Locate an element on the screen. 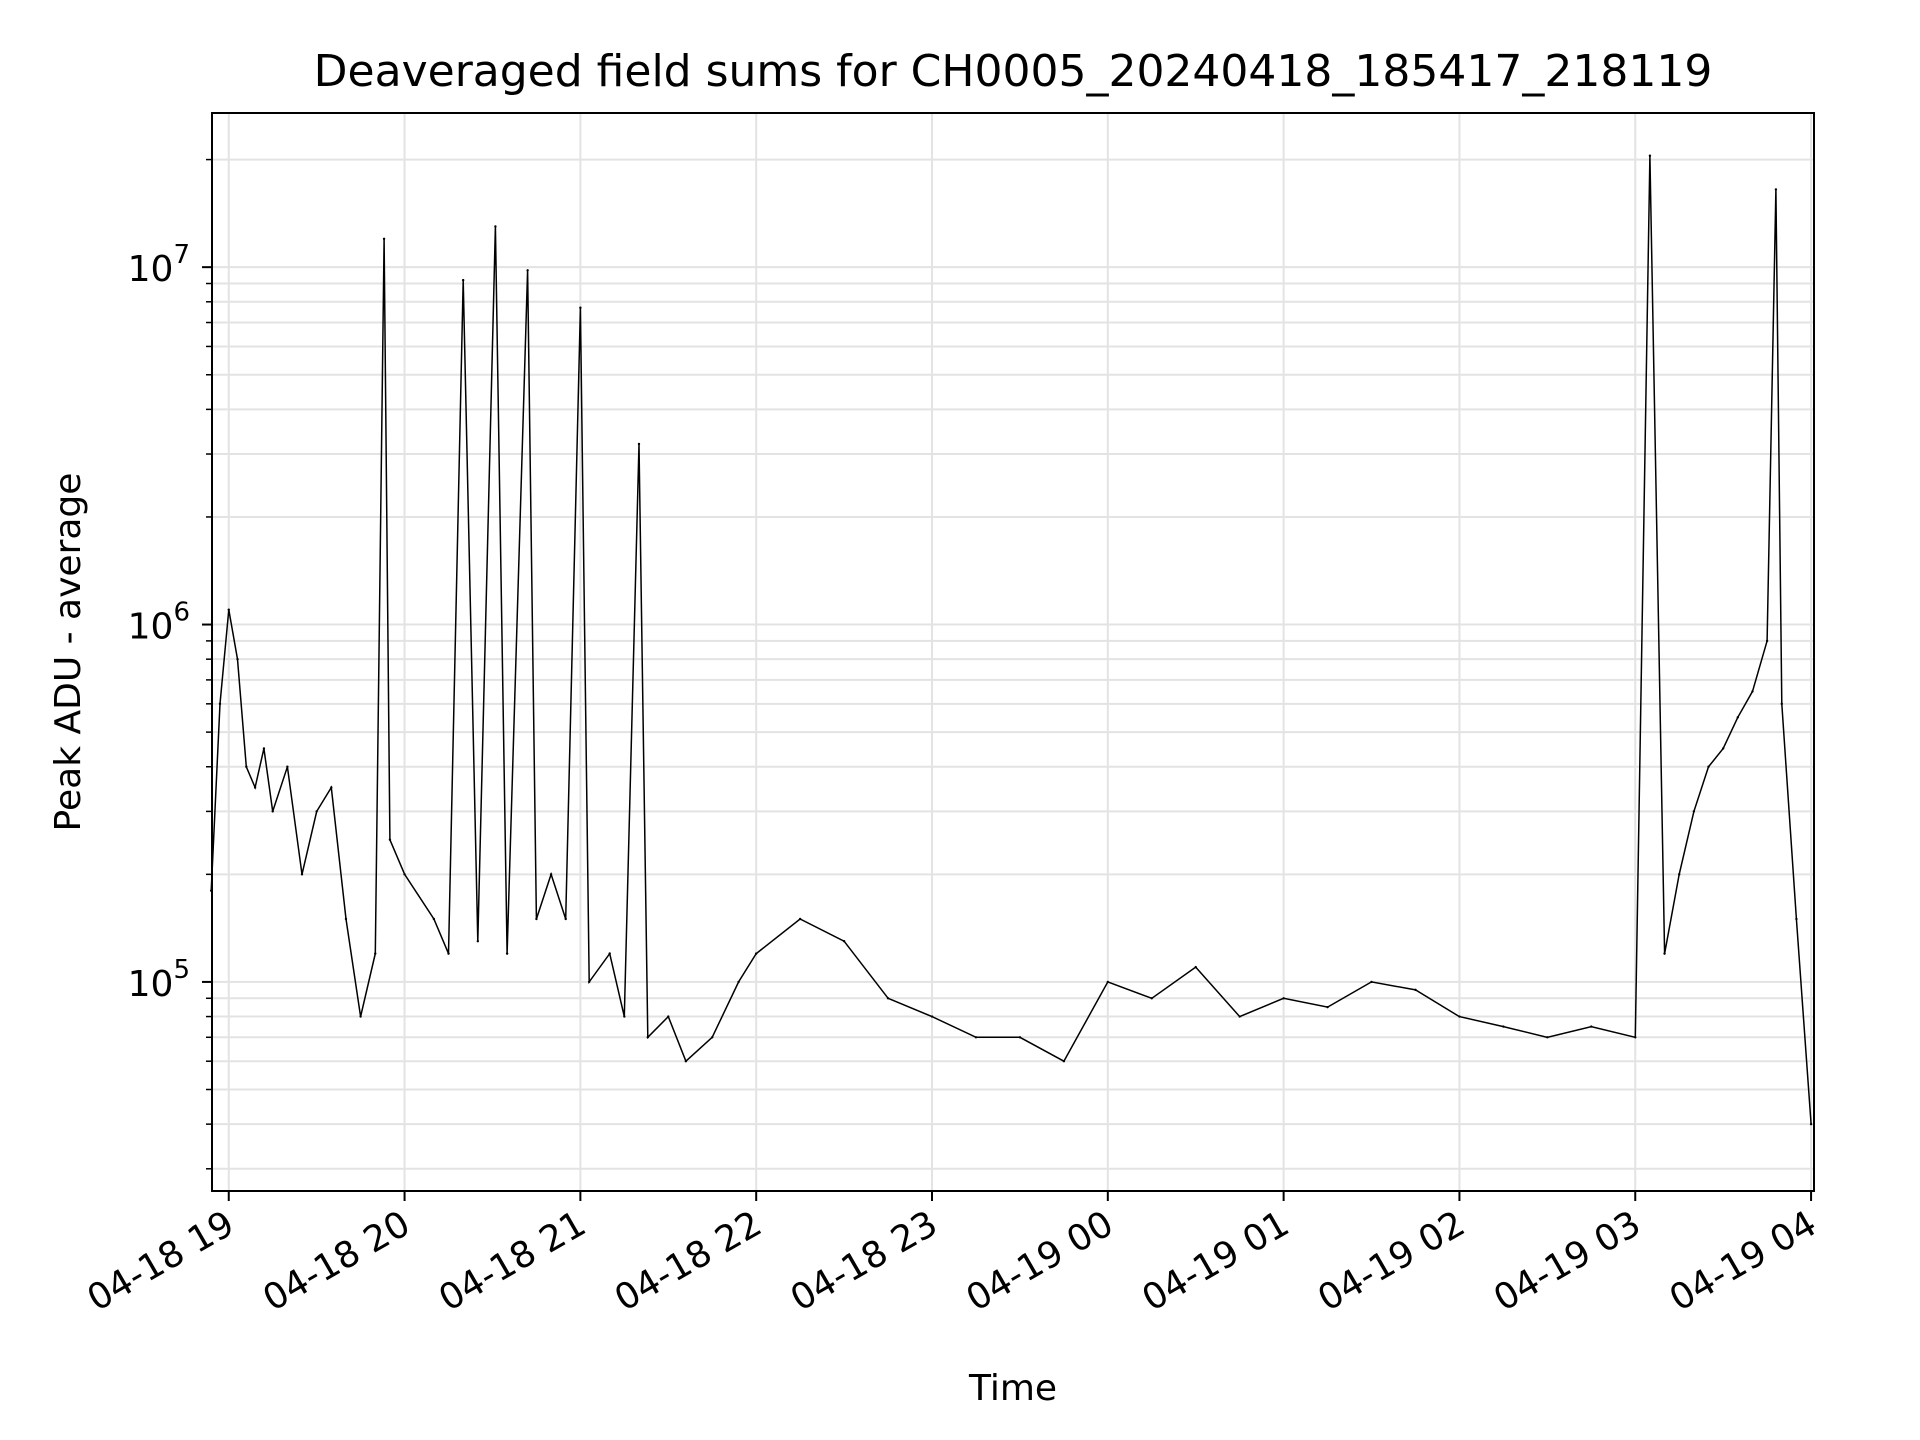 Image resolution: width=1920 pixels, height=1440 pixels. y-tick-label: 10⁶ is located at coordinates (159, 623).